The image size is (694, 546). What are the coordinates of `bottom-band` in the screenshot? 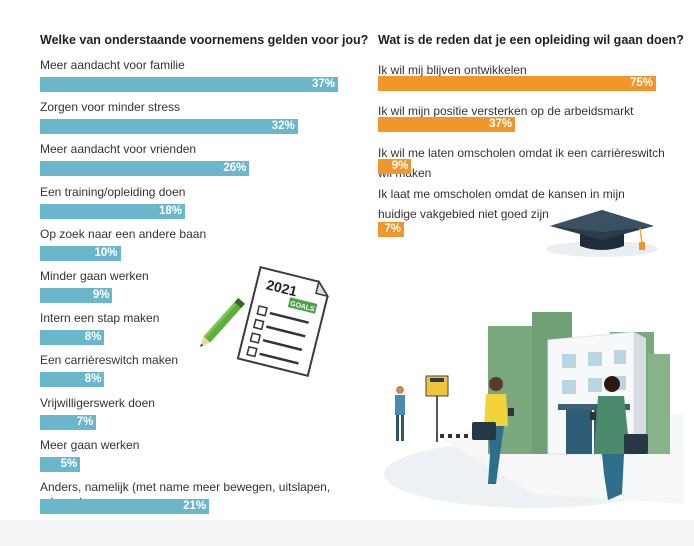 It's located at (347, 533).